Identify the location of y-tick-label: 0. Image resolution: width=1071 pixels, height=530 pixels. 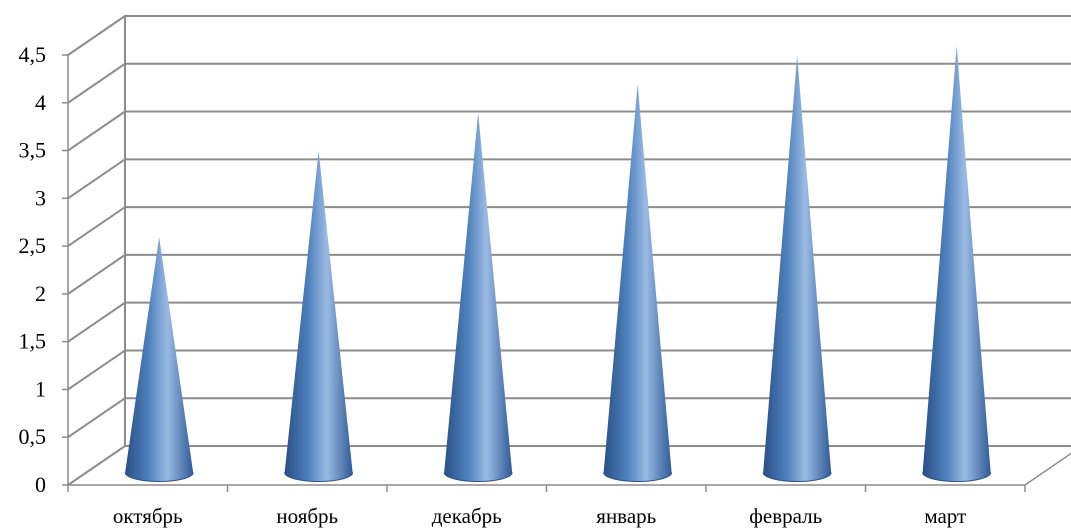
(40, 484).